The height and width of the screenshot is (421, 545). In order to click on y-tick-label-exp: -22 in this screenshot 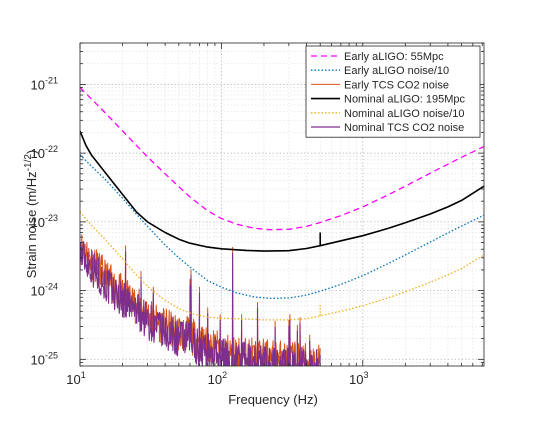, I will do `click(51, 149)`.